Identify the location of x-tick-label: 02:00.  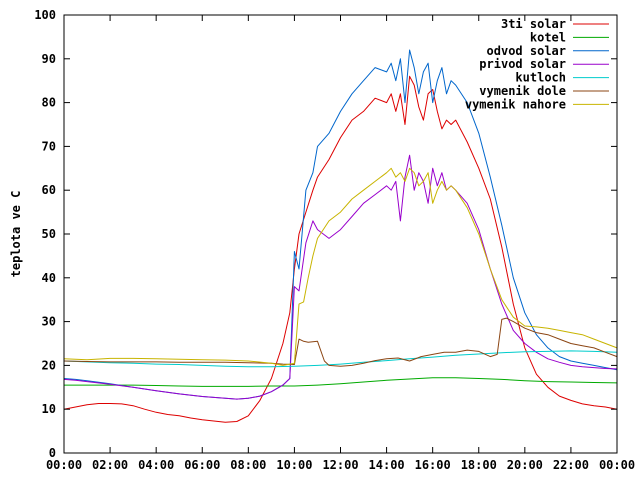
(110, 465).